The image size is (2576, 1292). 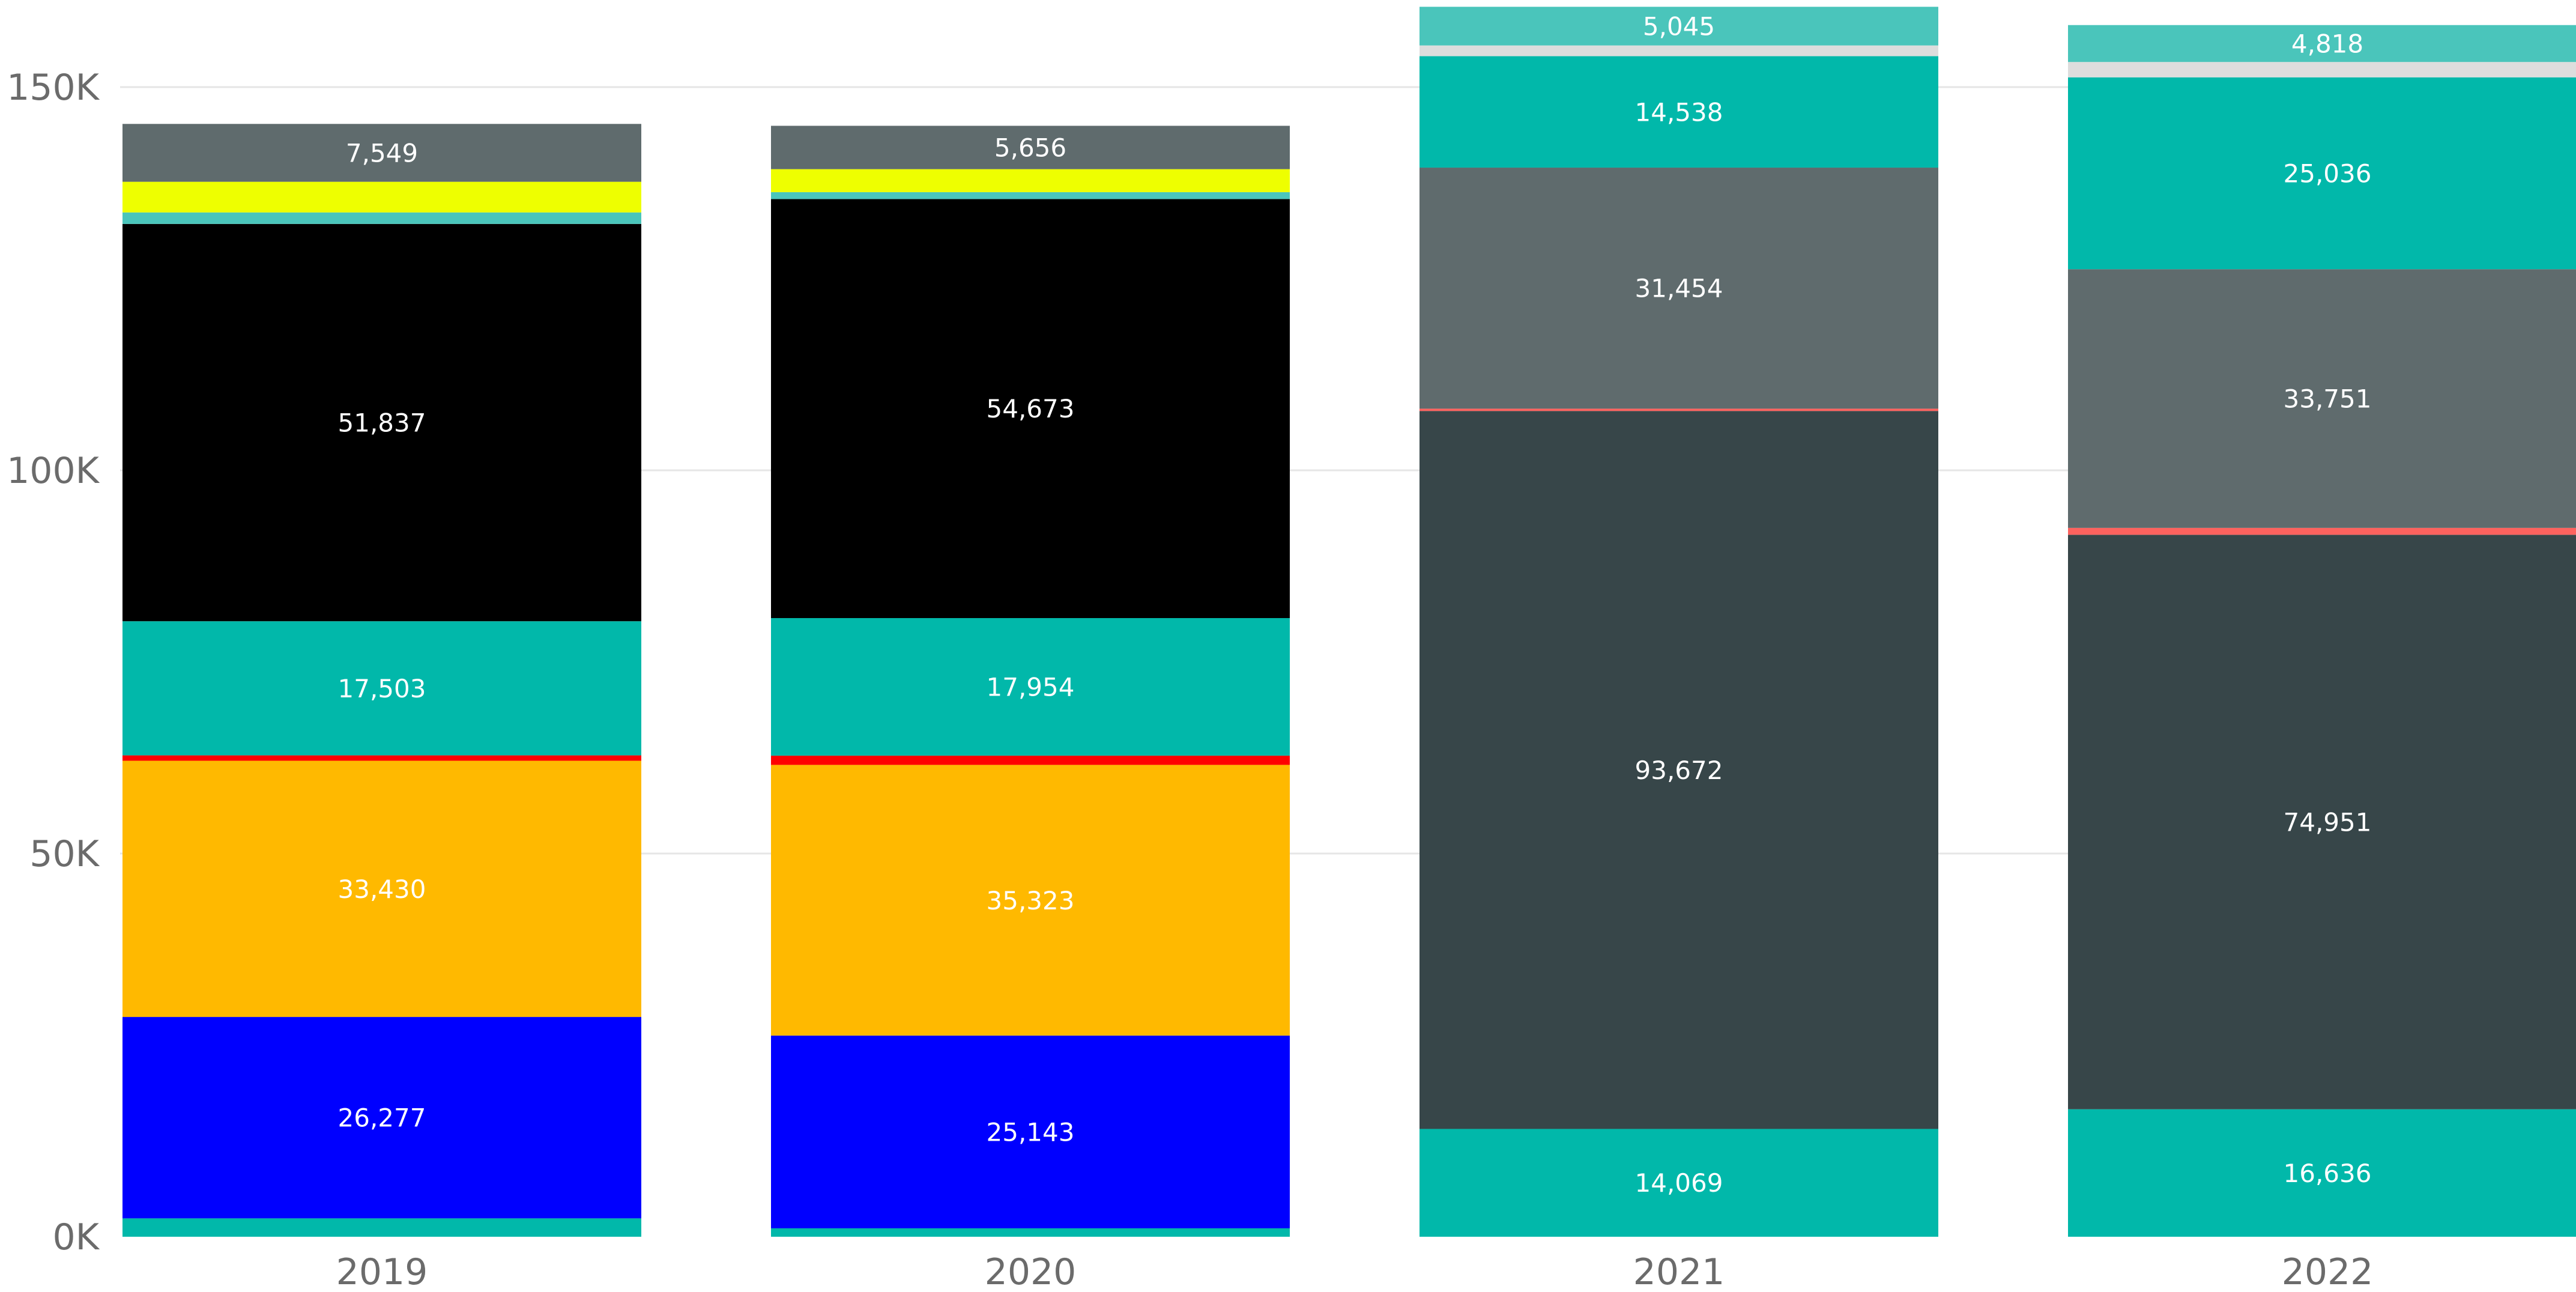 I want to click on data-label: 14,538, so click(x=1679, y=112).